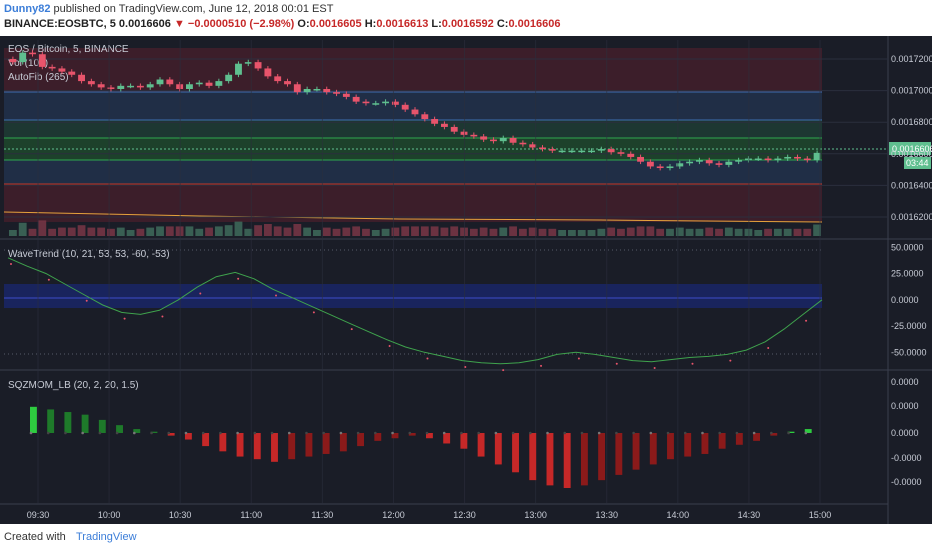 This screenshot has height=550, width=932. I want to click on author-link: Dunny82, so click(27, 9).